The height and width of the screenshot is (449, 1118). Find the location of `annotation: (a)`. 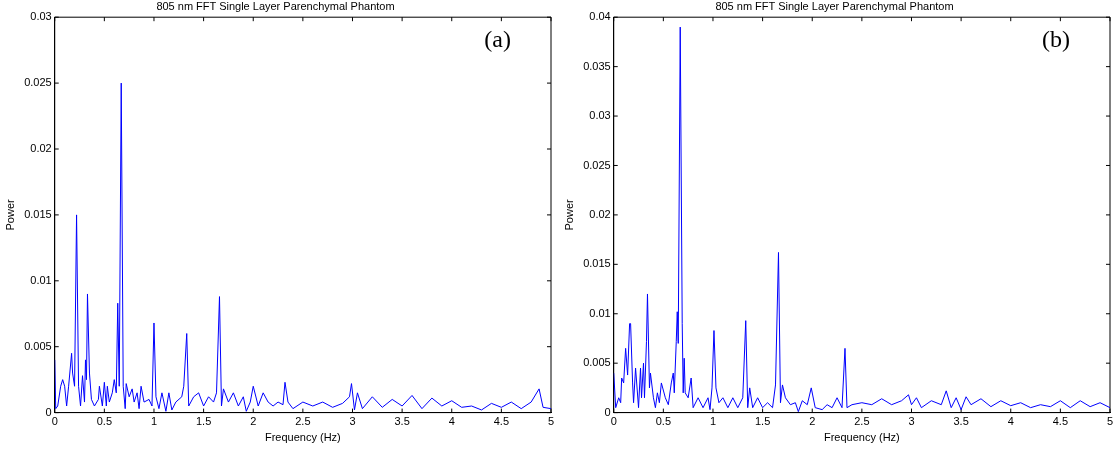

annotation: (a) is located at coordinates (497, 39).